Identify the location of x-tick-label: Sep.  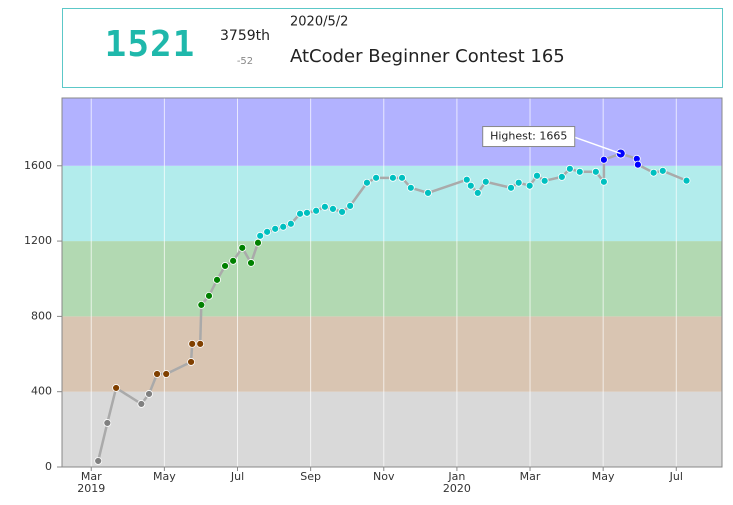
(310, 476).